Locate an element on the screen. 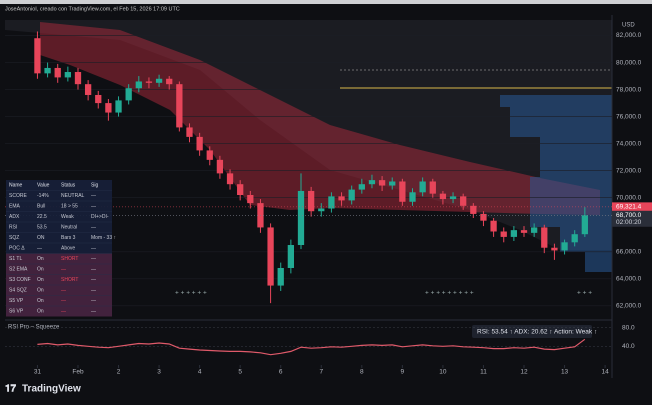 Image resolution: width=652 pixels, height=405 pixels. table-cell: NEUTRAL is located at coordinates (73, 196).